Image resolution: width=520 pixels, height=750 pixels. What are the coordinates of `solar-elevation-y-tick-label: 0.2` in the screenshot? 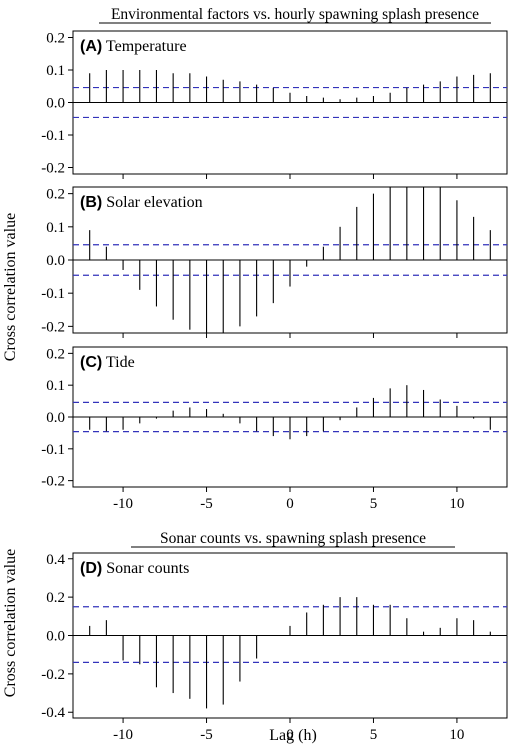 It's located at (55, 195).